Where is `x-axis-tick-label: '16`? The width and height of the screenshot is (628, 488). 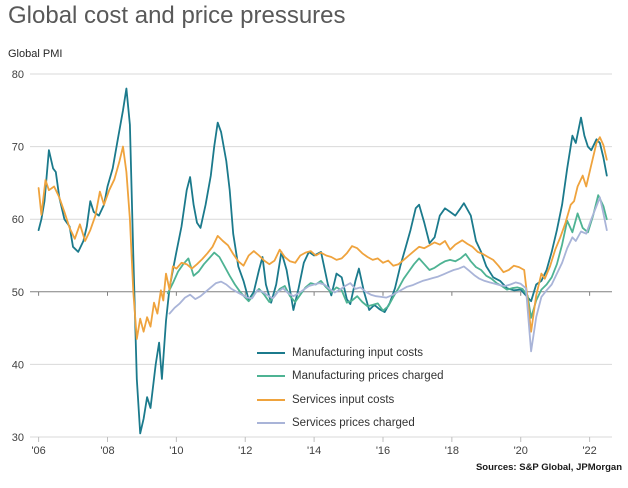
x-axis-tick-label: '16 is located at coordinates (383, 451).